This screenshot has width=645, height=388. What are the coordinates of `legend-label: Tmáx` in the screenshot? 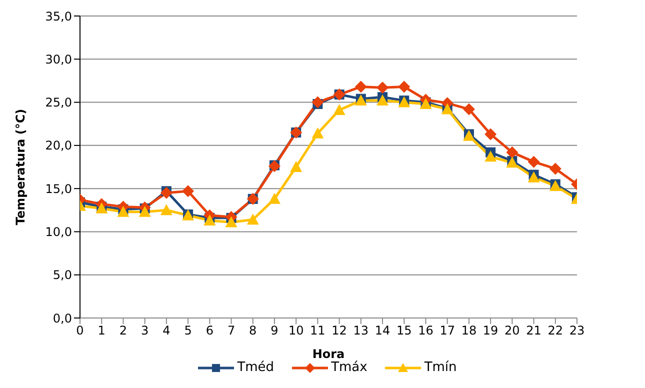 It's located at (349, 367).